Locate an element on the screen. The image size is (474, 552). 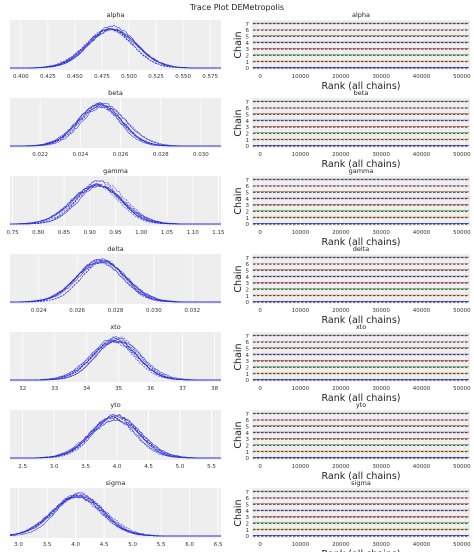
density-tick-label: 0.024 is located at coordinates (80, 155).